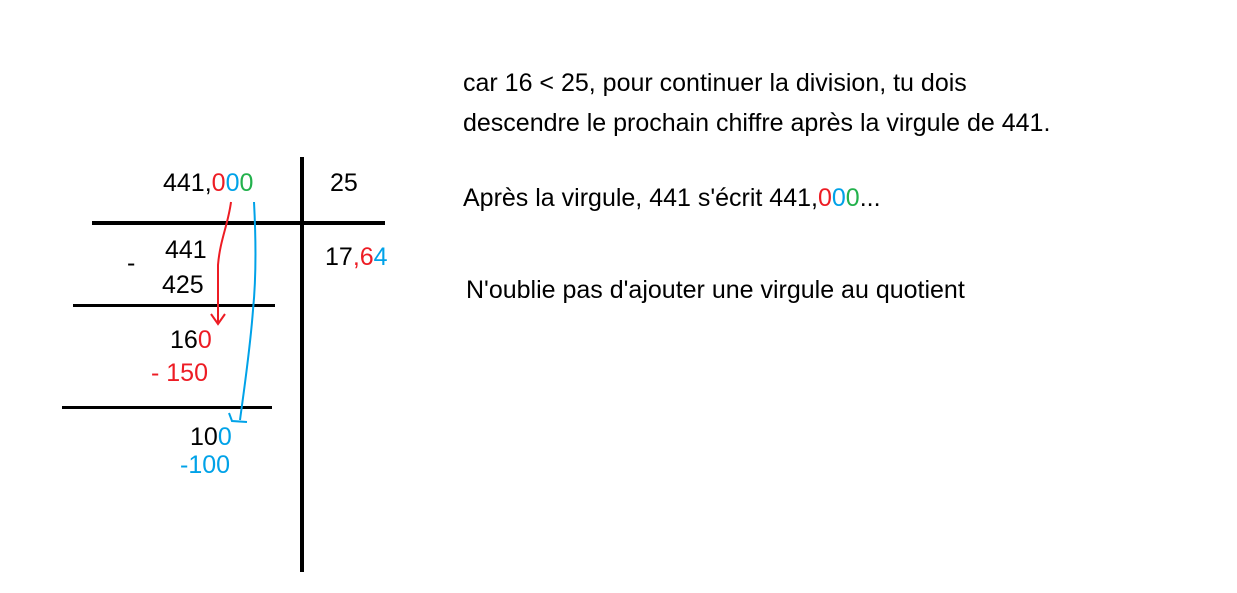 The image size is (1237, 593). I want to click on step1-line, so click(174, 305).